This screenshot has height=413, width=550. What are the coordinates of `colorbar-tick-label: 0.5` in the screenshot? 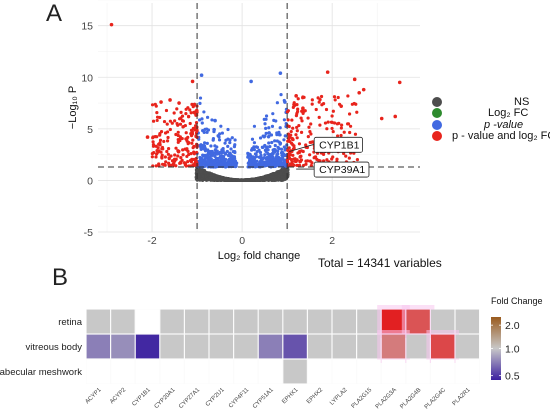 It's located at (512, 377).